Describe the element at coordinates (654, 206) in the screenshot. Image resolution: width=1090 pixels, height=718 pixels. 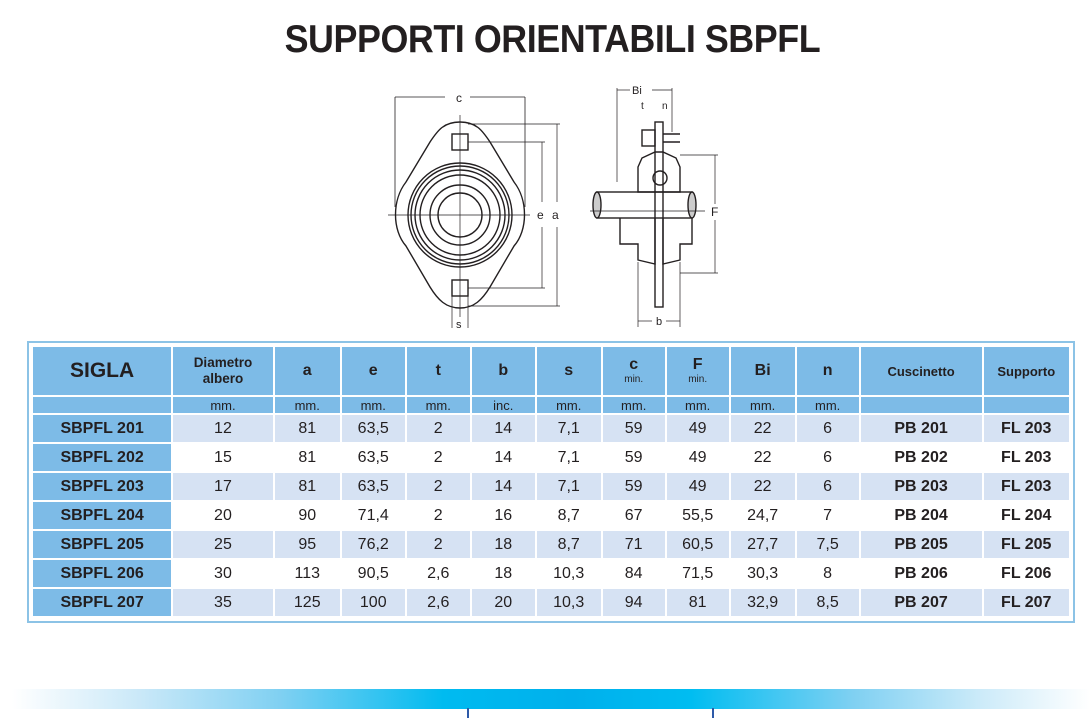
I see `side-view-drawing: Bi t n F b` at that location.